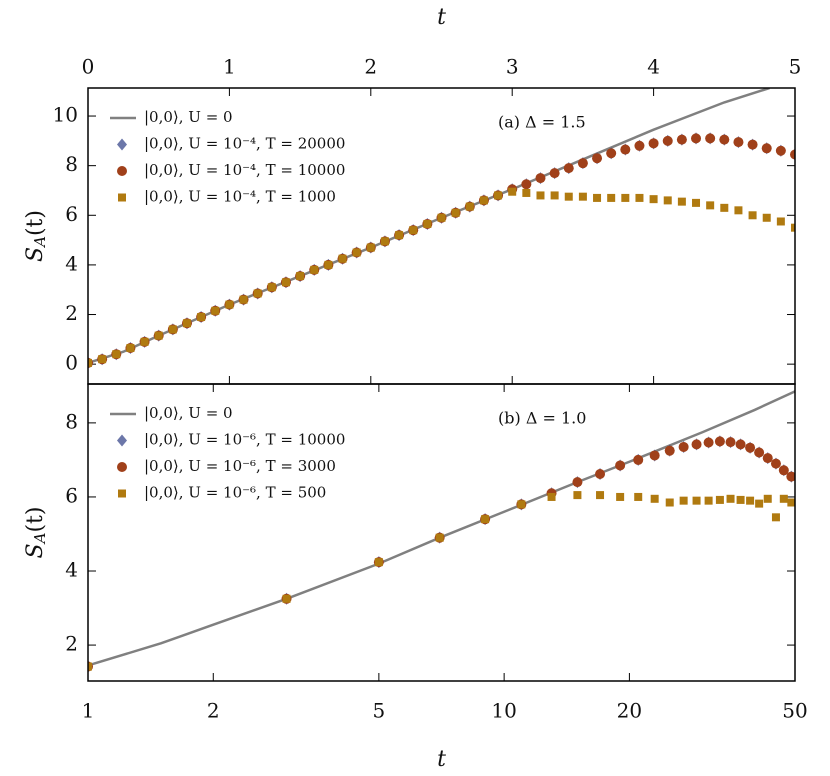 Image resolution: width=830 pixels, height=776 pixels. What do you see at coordinates (503, 711) in the screenshot?
I see `x-tick-label: 10` at bounding box center [503, 711].